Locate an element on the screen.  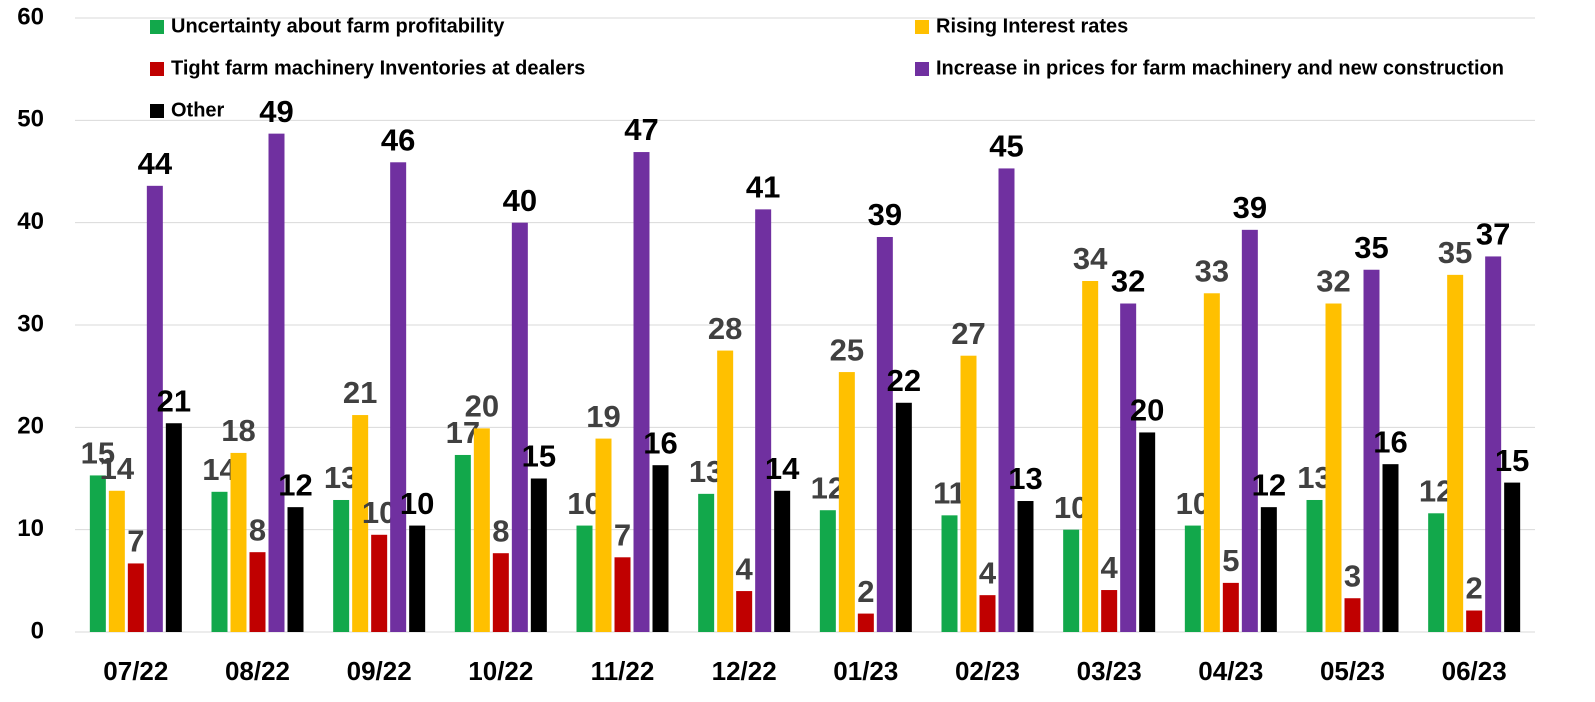
x-tick-label: 06/23 is located at coordinates (1474, 671).